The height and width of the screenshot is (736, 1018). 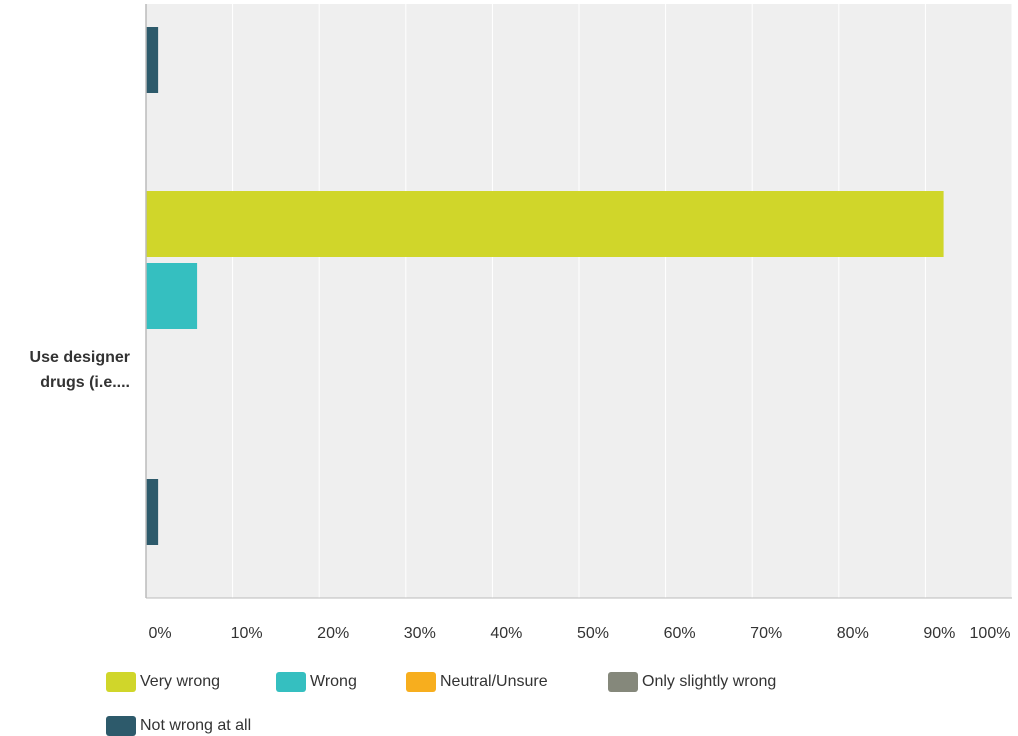 I want to click on legend-label-wrong: Wrong, so click(x=333, y=681).